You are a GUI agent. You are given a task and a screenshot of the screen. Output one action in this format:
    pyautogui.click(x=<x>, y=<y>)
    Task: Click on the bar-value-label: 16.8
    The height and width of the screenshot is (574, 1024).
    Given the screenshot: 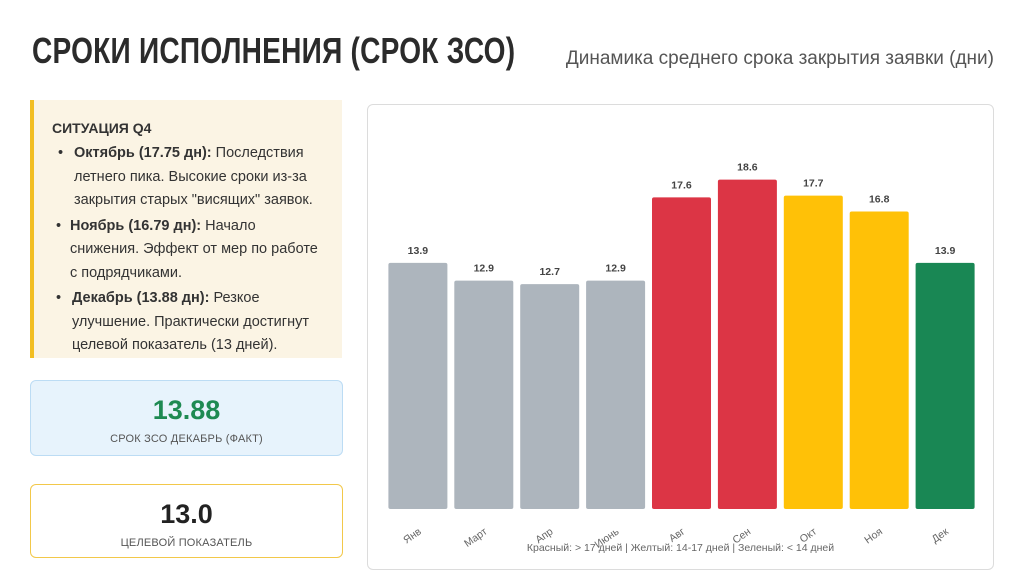 What is the action you would take?
    pyautogui.click(x=879, y=200)
    